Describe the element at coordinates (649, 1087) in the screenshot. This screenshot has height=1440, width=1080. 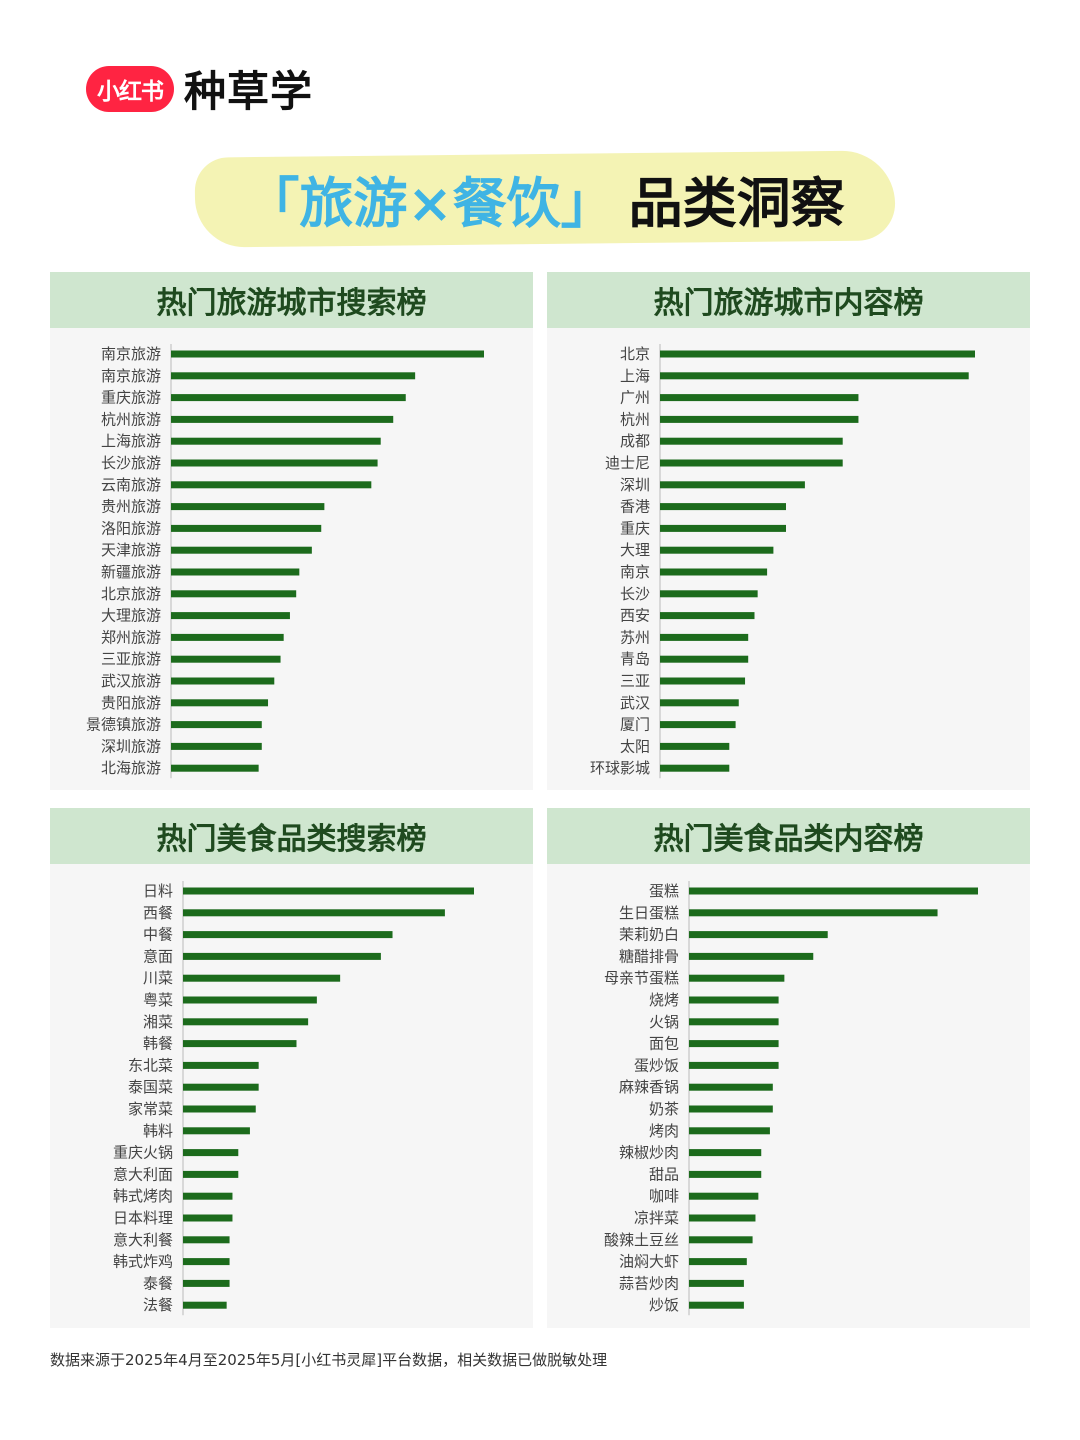
I see `tick-label: 麻辣香锅` at that location.